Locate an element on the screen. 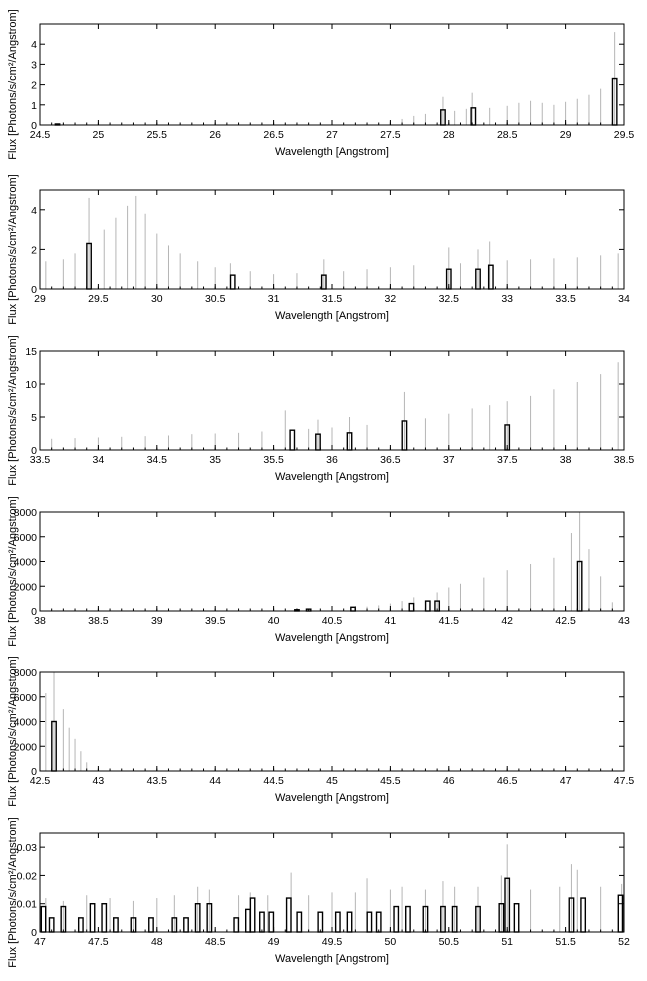 Image resolution: width=647 pixels, height=981 pixels. x-tick-label: 36 is located at coordinates (332, 460).